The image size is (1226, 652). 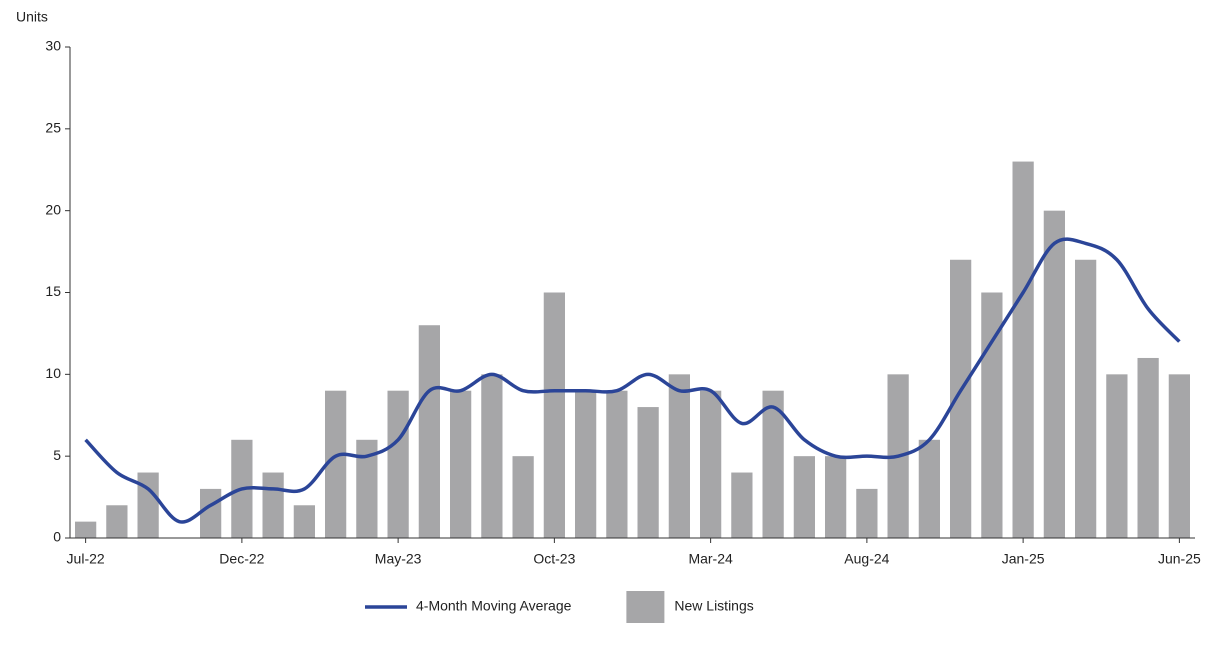 I want to click on y-tick-label: 5, so click(x=57, y=455).